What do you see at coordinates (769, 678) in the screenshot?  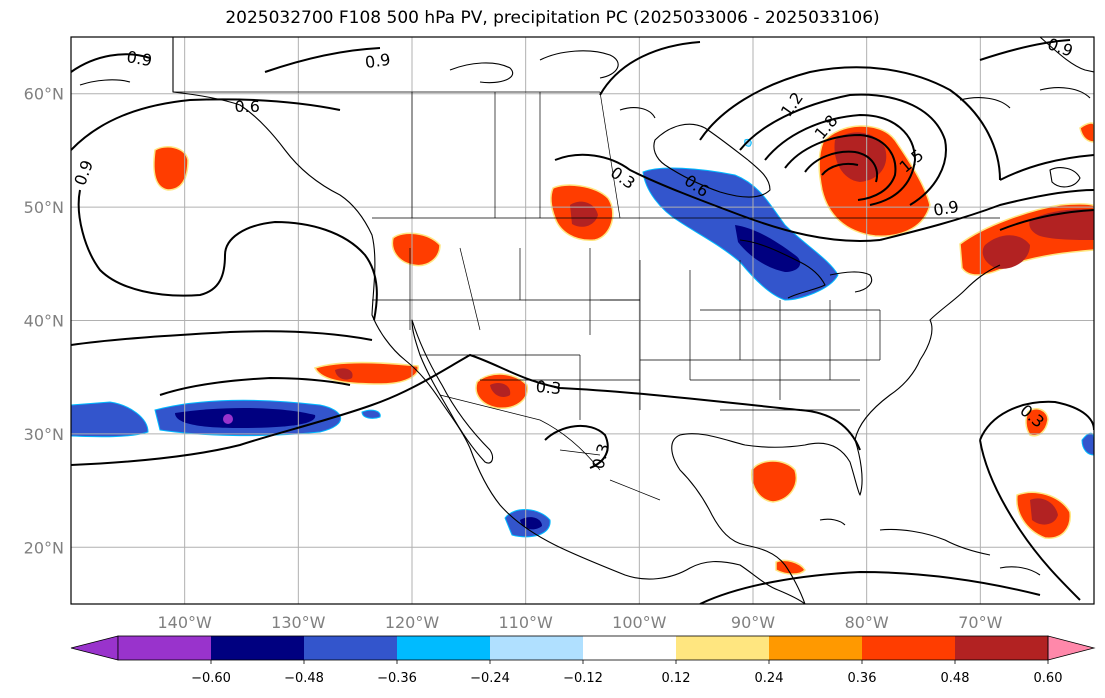 I see `colorbar-tick-label: 0.24` at bounding box center [769, 678].